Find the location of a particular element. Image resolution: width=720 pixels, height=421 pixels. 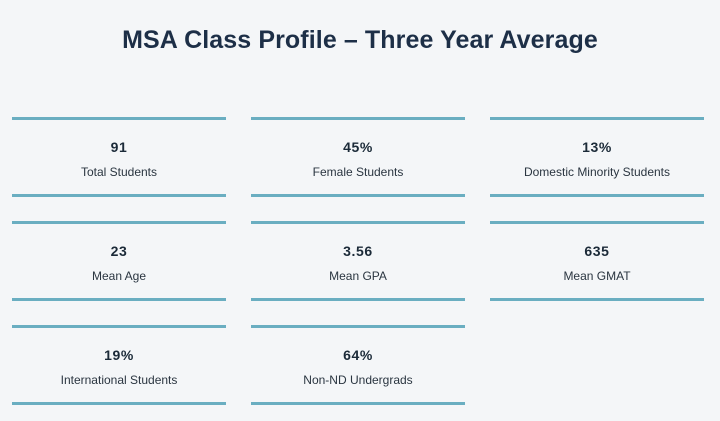

stat-card-non-nd-undergrads: 64% Non-ND Undergrads is located at coordinates (358, 365).